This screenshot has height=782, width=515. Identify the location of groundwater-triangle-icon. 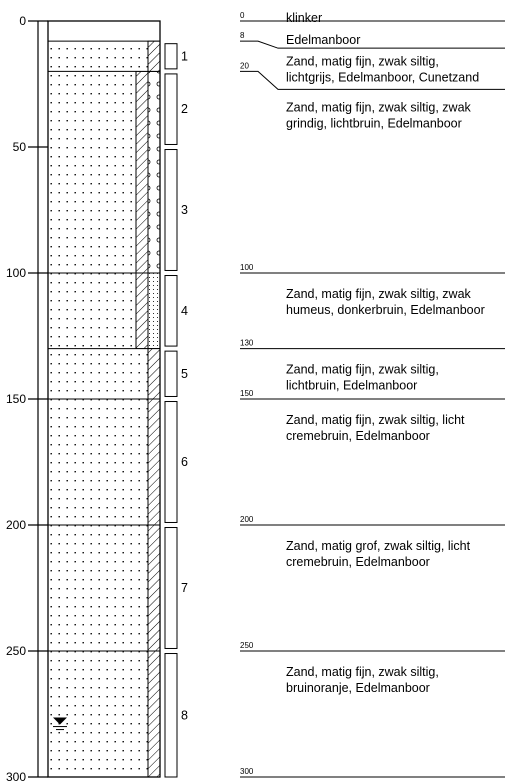
(60, 721).